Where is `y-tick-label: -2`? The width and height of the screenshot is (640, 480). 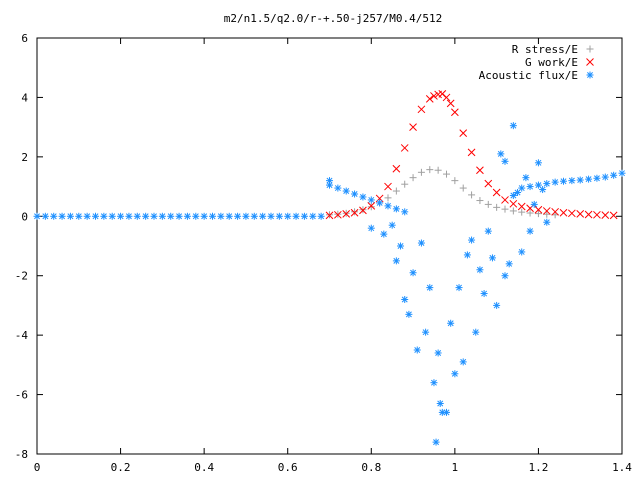
y-tick-label: -2 is located at coordinates (21, 276).